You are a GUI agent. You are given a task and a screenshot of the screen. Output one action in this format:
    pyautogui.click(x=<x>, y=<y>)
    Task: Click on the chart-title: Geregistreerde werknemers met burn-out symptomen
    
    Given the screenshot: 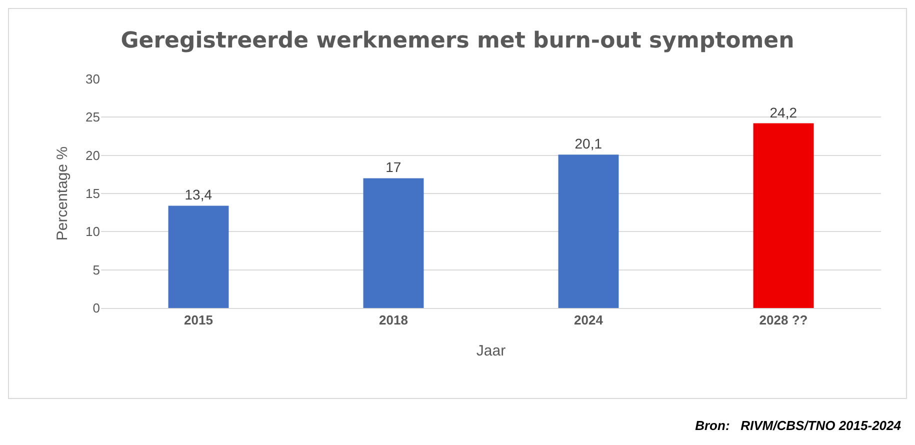 What is the action you would take?
    pyautogui.click(x=457, y=41)
    